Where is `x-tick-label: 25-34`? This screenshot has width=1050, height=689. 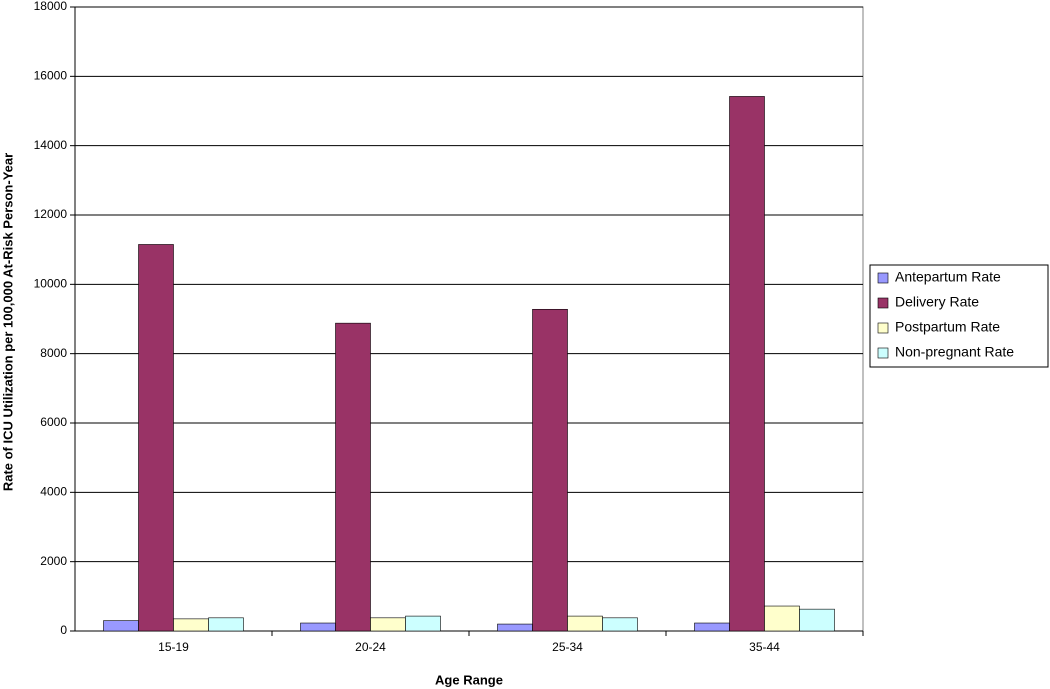 x-tick-label: 25-34 is located at coordinates (567, 647).